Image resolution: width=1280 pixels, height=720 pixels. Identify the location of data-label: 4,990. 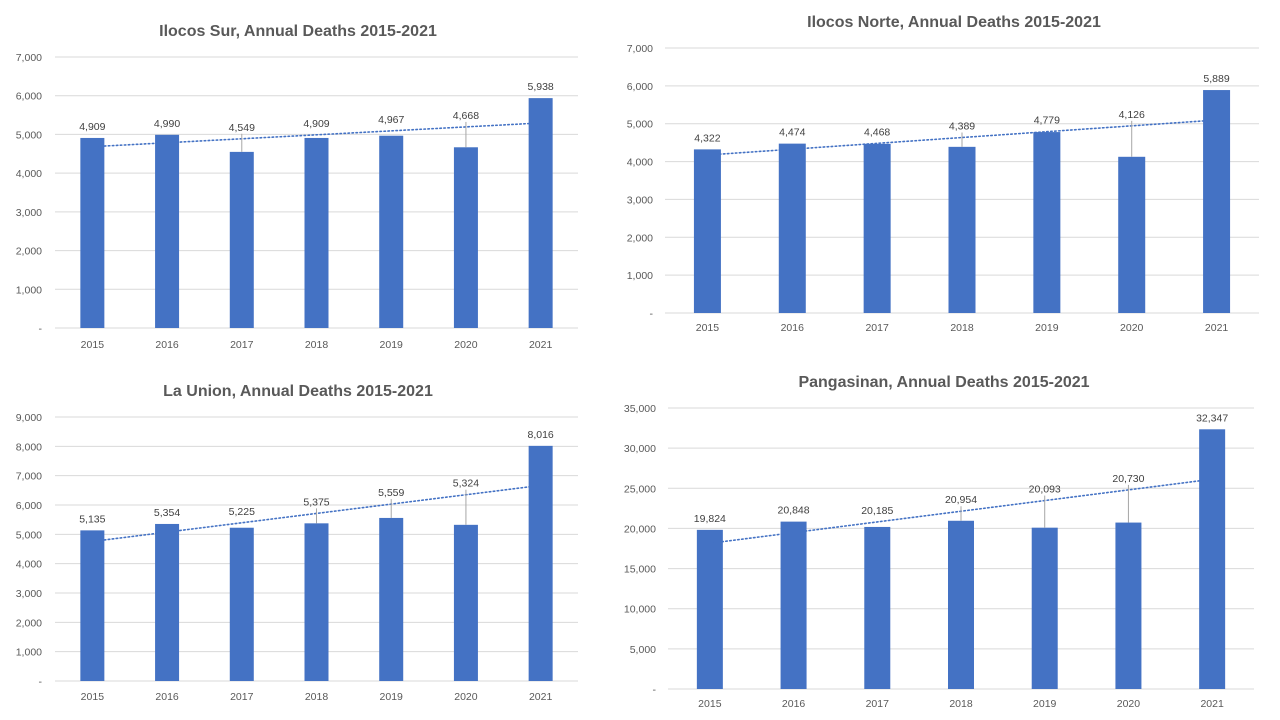
(167, 124).